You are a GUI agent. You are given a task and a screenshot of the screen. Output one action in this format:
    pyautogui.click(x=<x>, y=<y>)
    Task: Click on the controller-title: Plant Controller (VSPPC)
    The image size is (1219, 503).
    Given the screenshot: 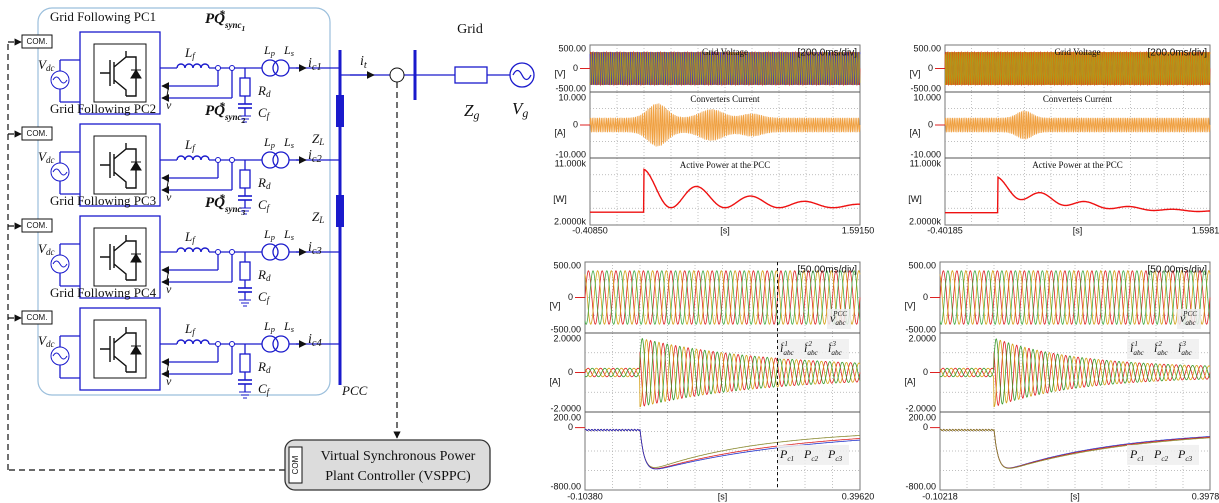 What is the action you would take?
    pyautogui.click(x=398, y=476)
    